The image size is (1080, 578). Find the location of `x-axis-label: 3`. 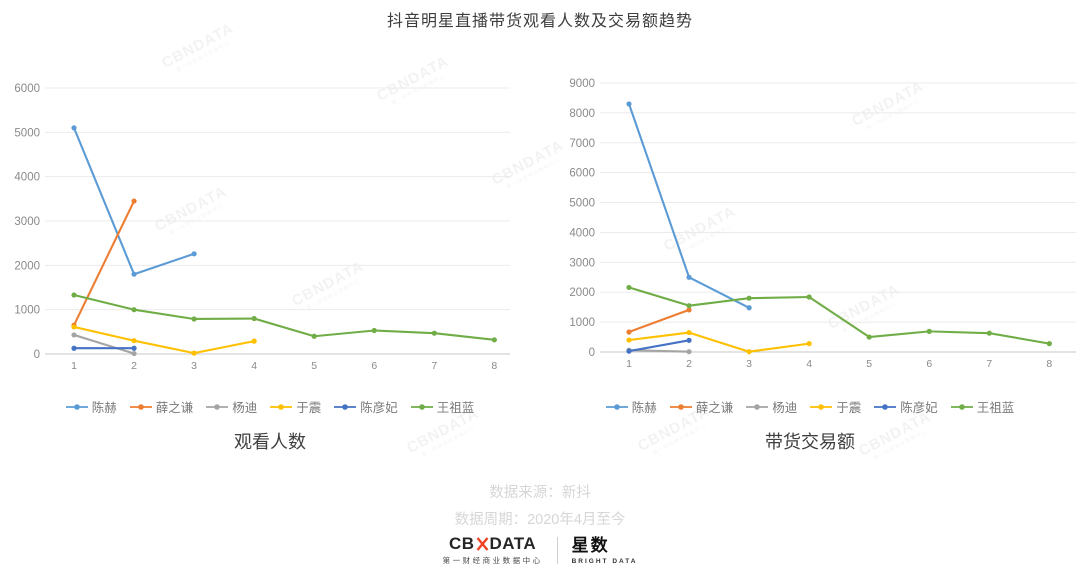

x-axis-label: 3 is located at coordinates (749, 364).